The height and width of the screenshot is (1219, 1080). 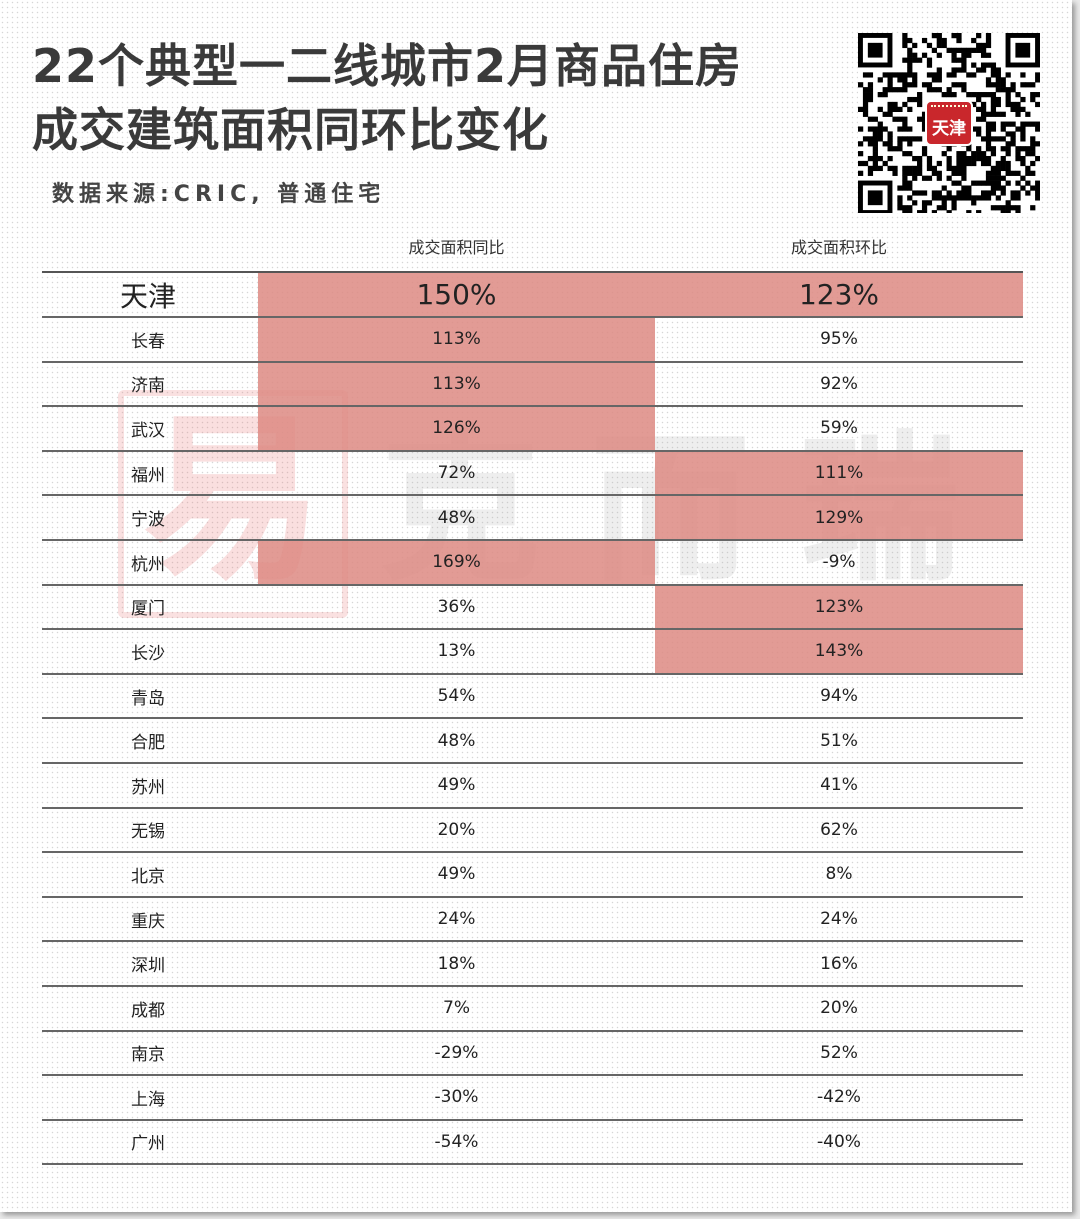 I want to click on city-name: 天津, so click(x=148, y=296).